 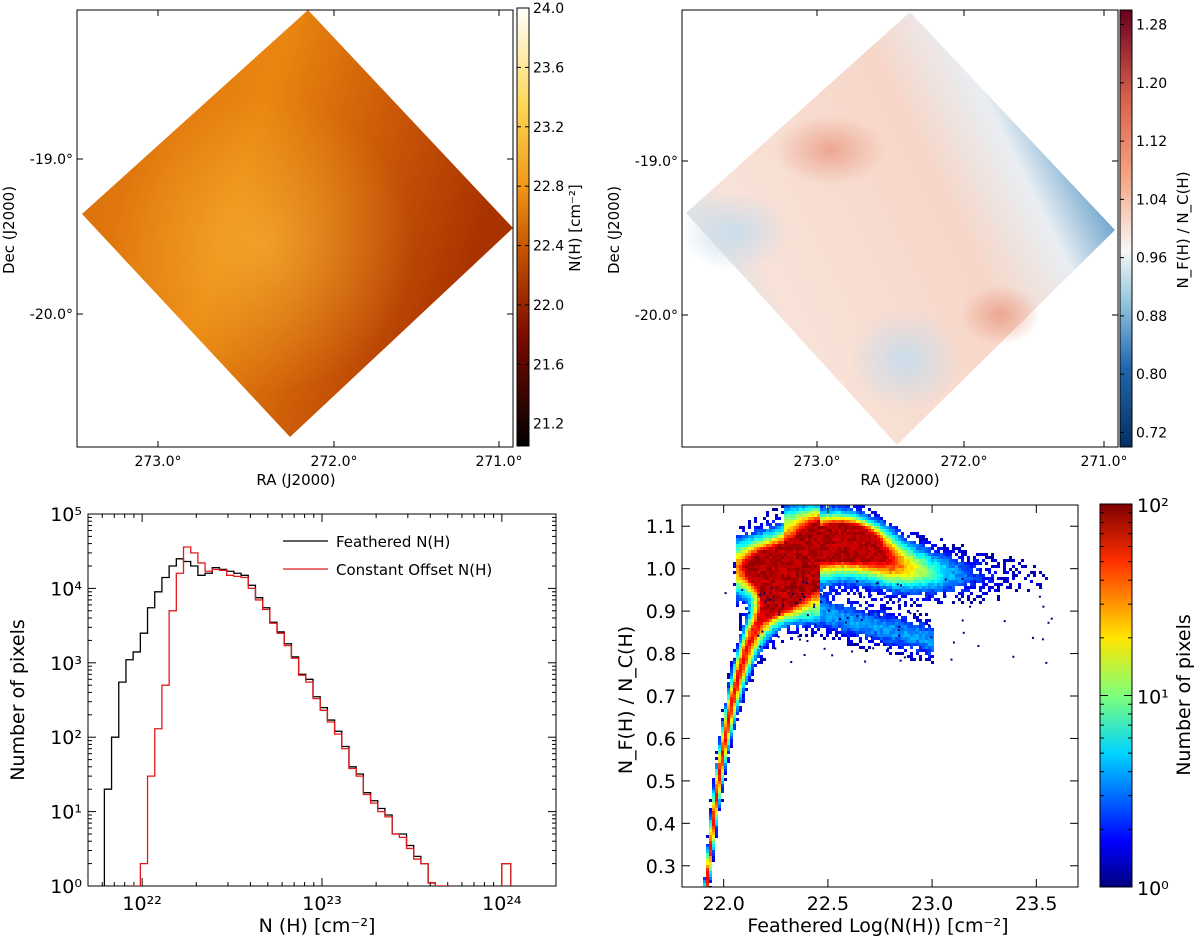 I want to click on tl-colorbar-ticks: 24.023.623.222.822.422.021.621.2, so click(x=540, y=217).